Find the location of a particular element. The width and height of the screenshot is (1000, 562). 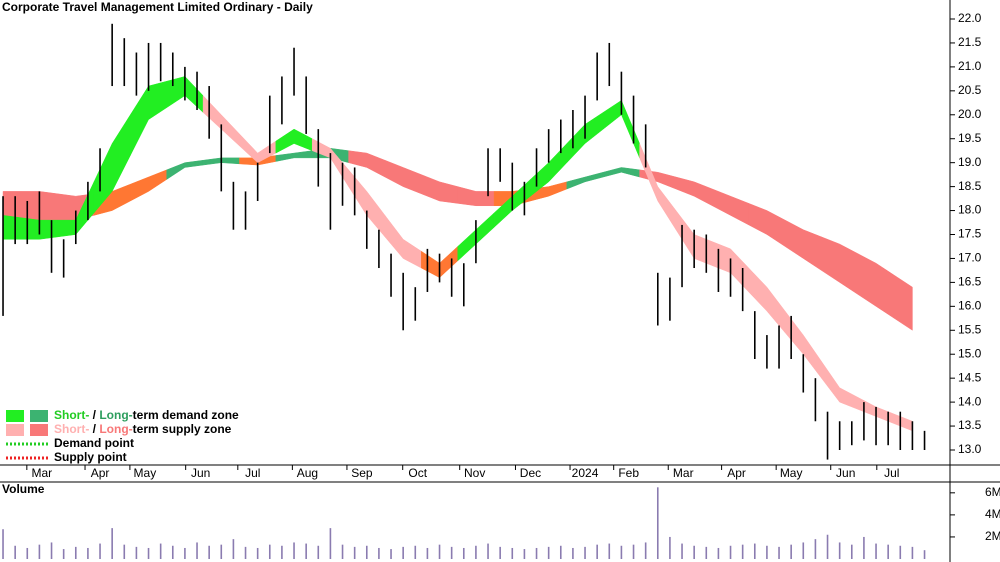

x-tick-label: Dec is located at coordinates (530, 473).